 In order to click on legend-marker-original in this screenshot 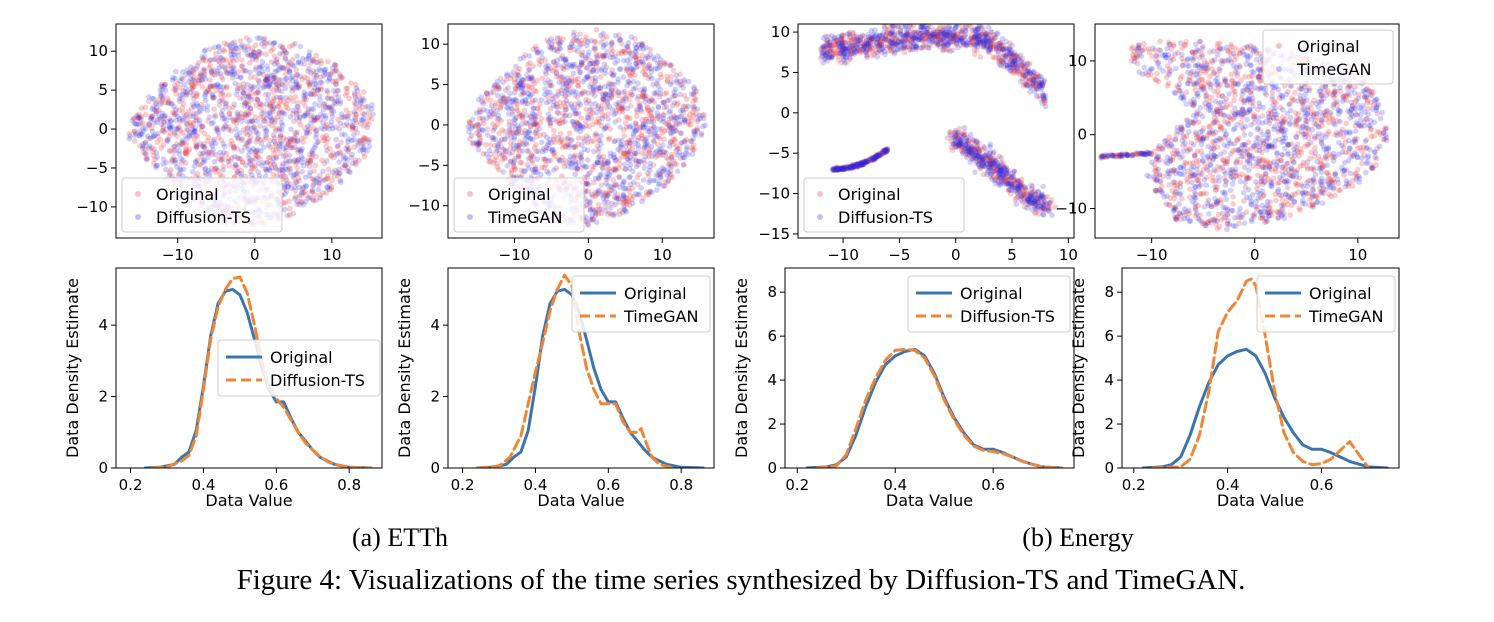, I will do `click(138, 194)`.